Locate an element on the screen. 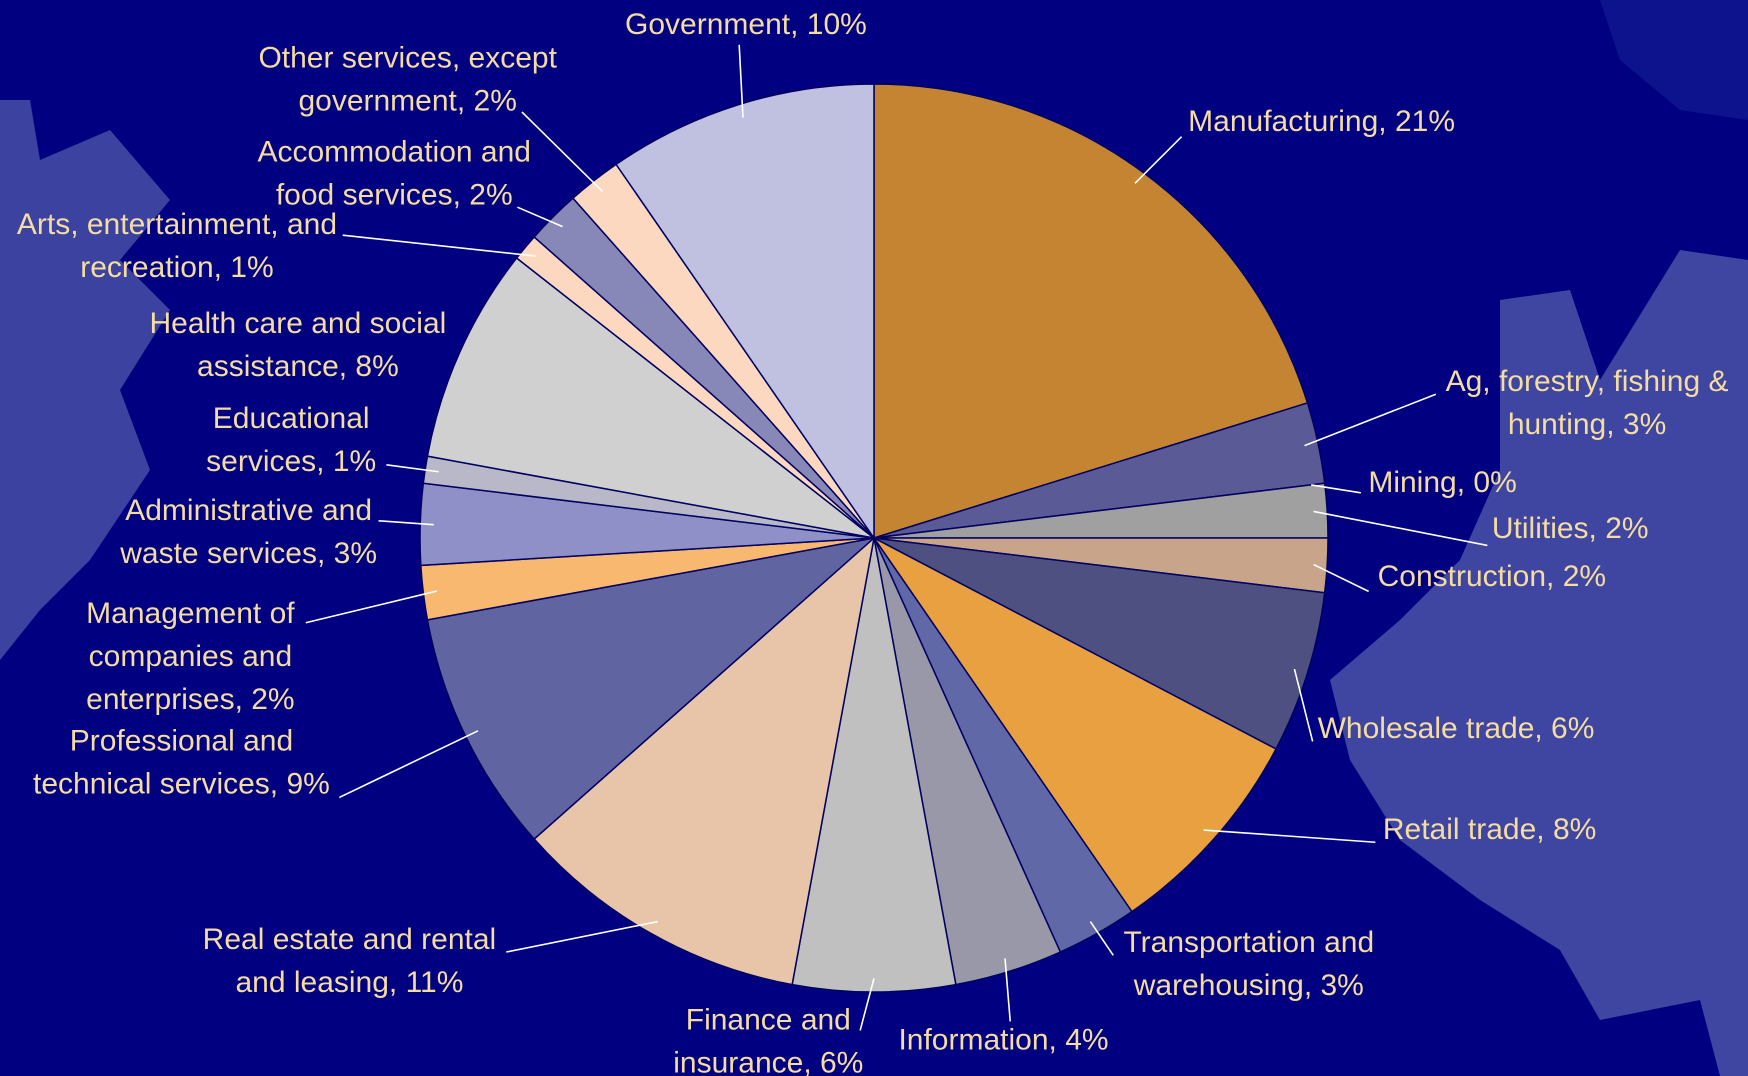  slice-label: Utilities, 2% is located at coordinates (1570, 528).